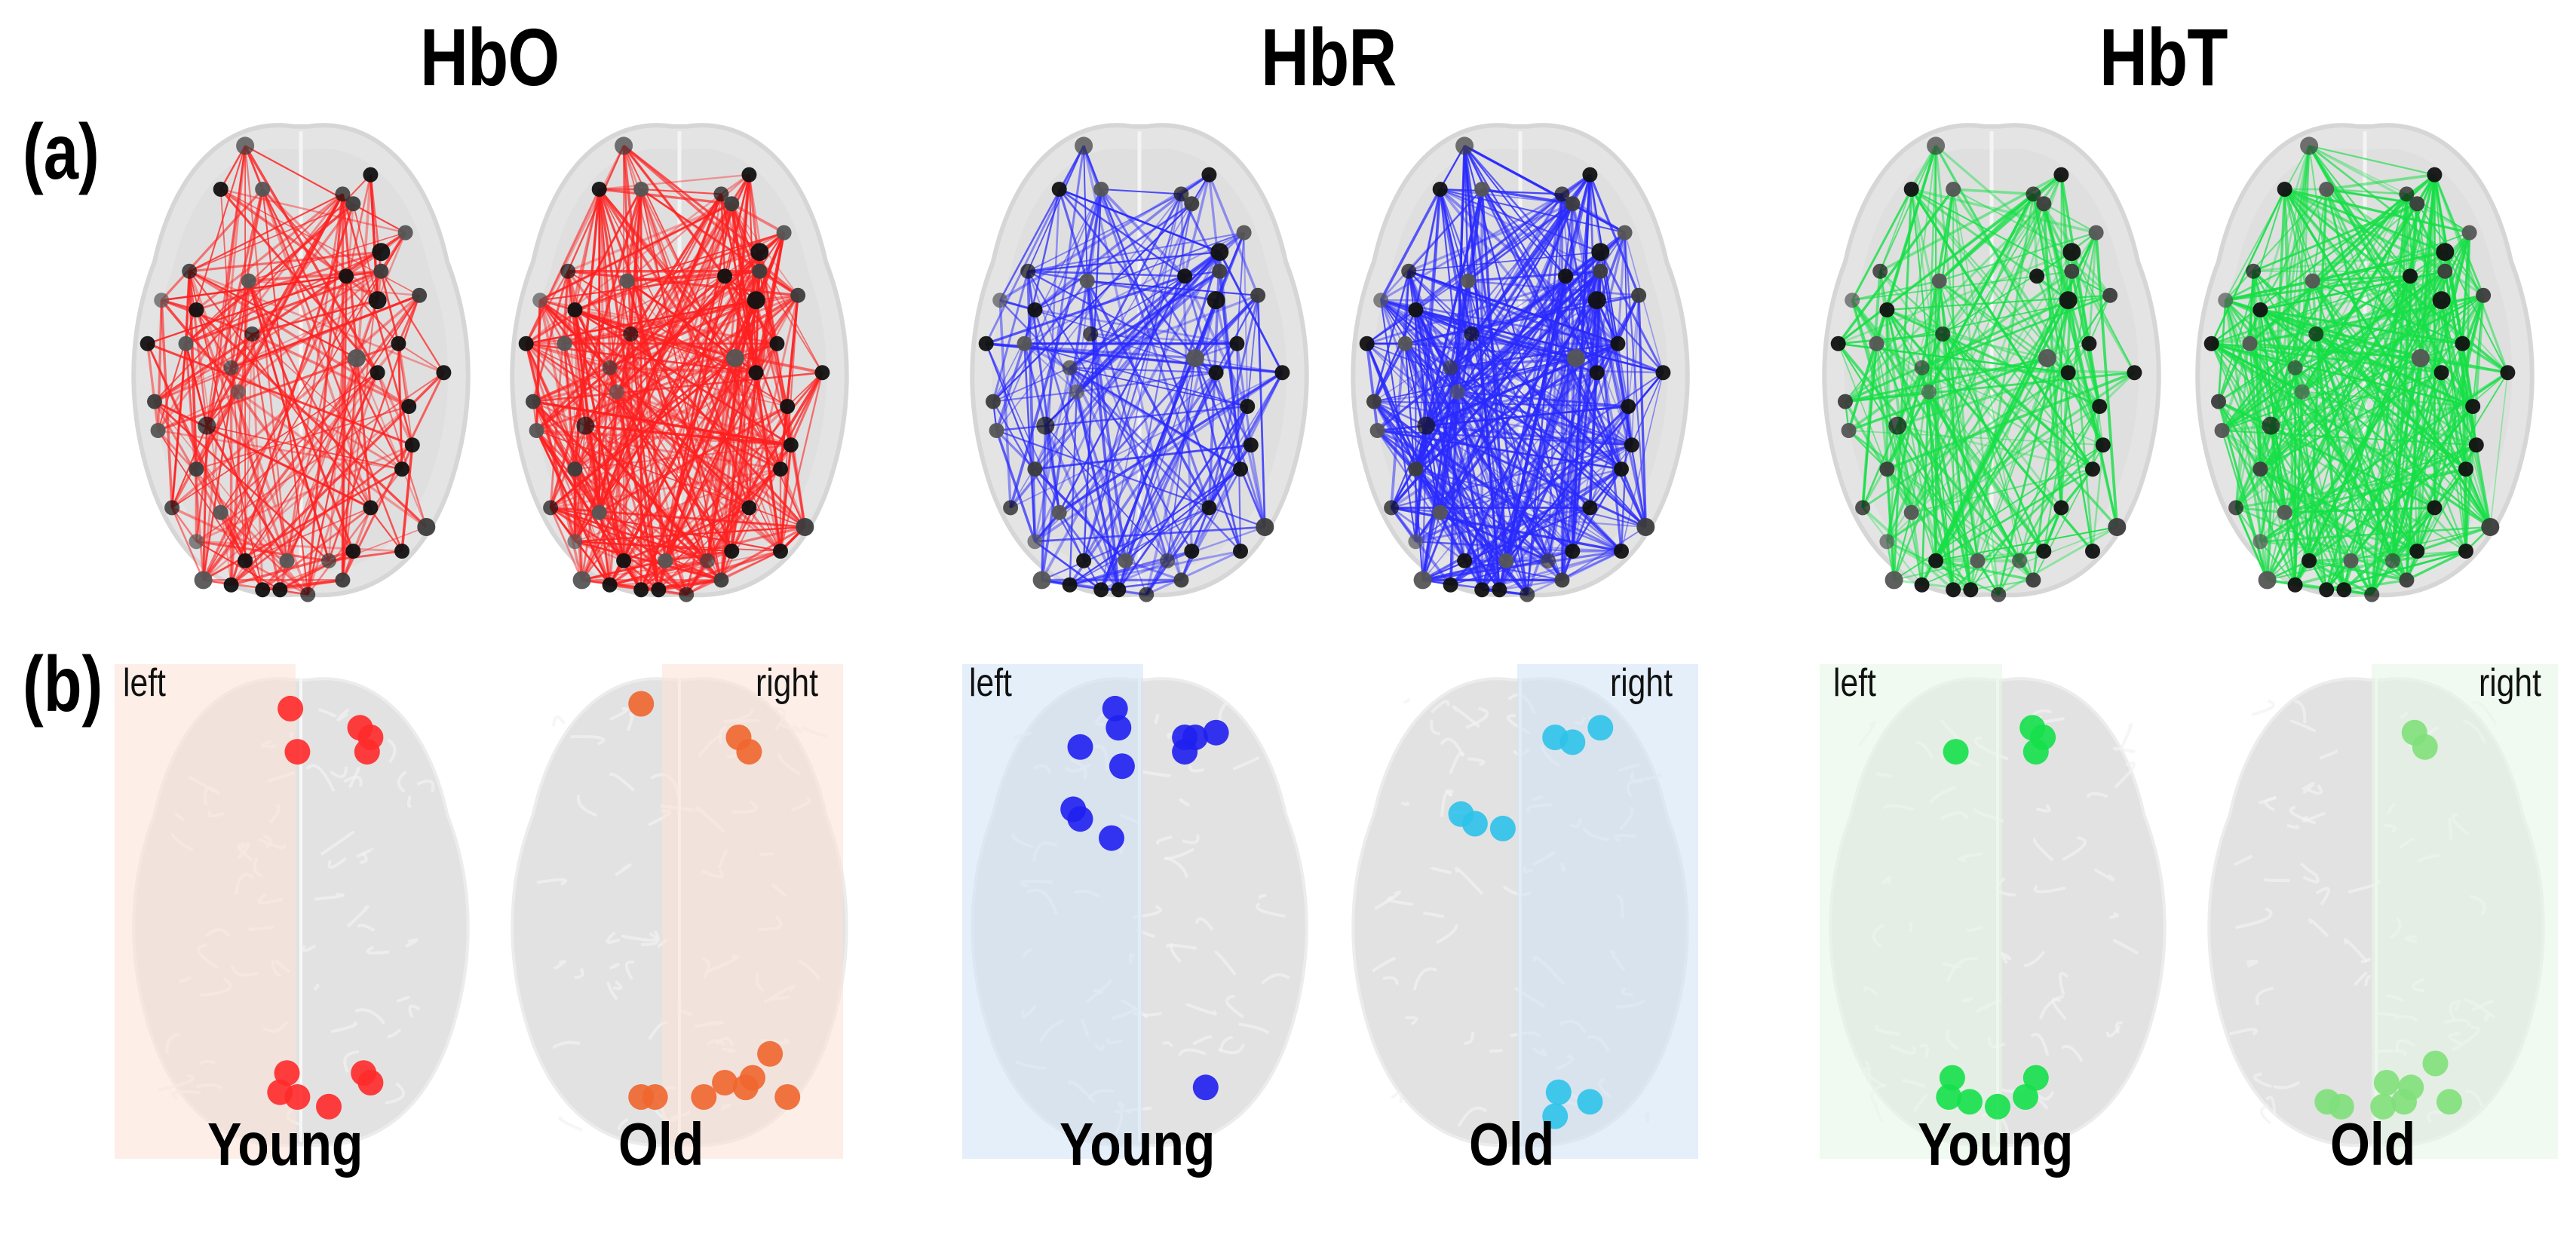 This screenshot has width=2576, height=1244. I want to click on hbo-young-channel-map, so click(292, 911).